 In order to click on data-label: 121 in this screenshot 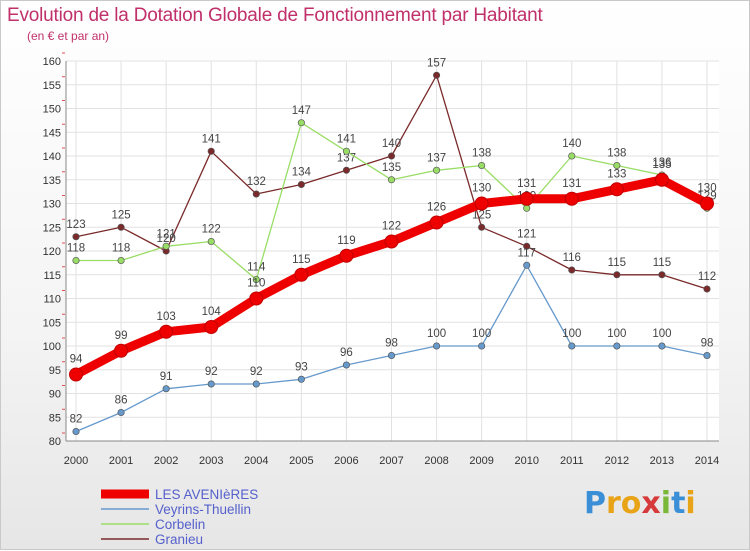, I will do `click(166, 234)`.